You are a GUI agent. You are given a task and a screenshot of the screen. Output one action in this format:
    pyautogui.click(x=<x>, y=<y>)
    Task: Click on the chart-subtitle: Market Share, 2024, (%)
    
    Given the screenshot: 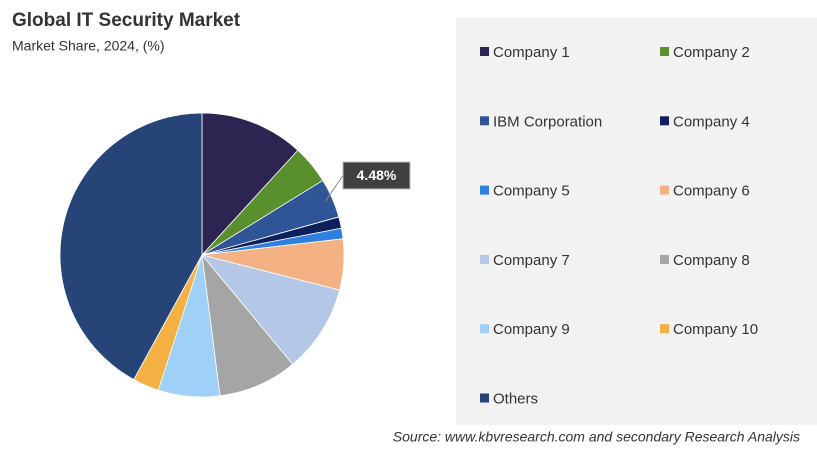 What is the action you would take?
    pyautogui.click(x=88, y=46)
    